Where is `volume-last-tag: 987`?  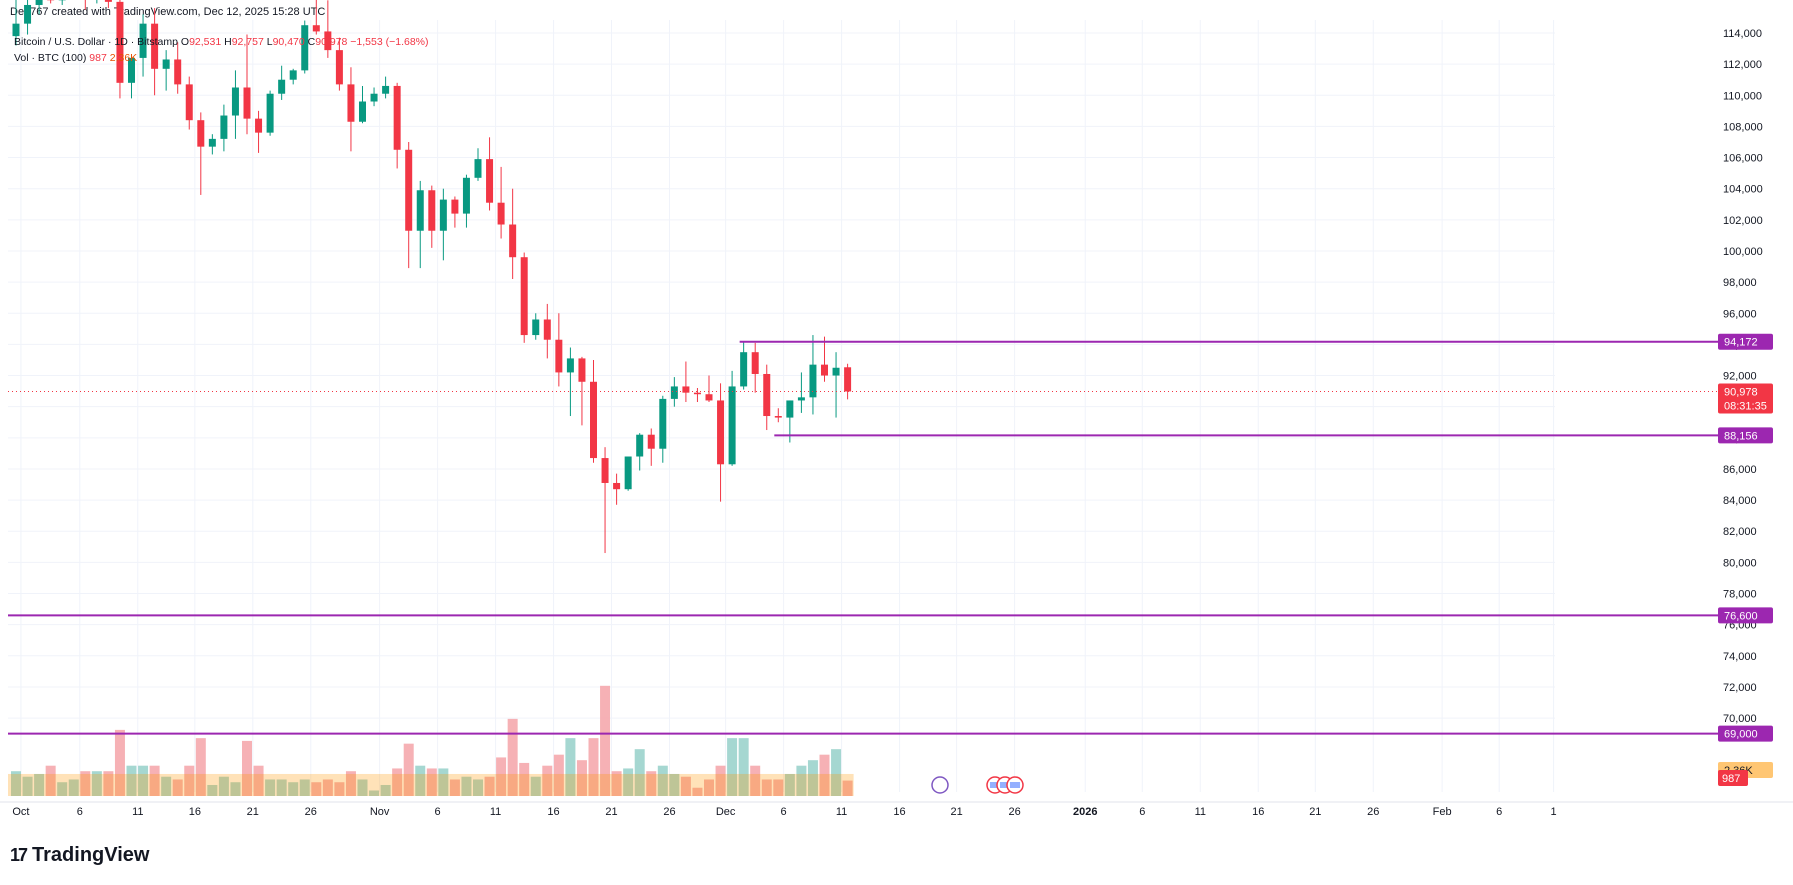 volume-last-tag: 987 is located at coordinates (1731, 779).